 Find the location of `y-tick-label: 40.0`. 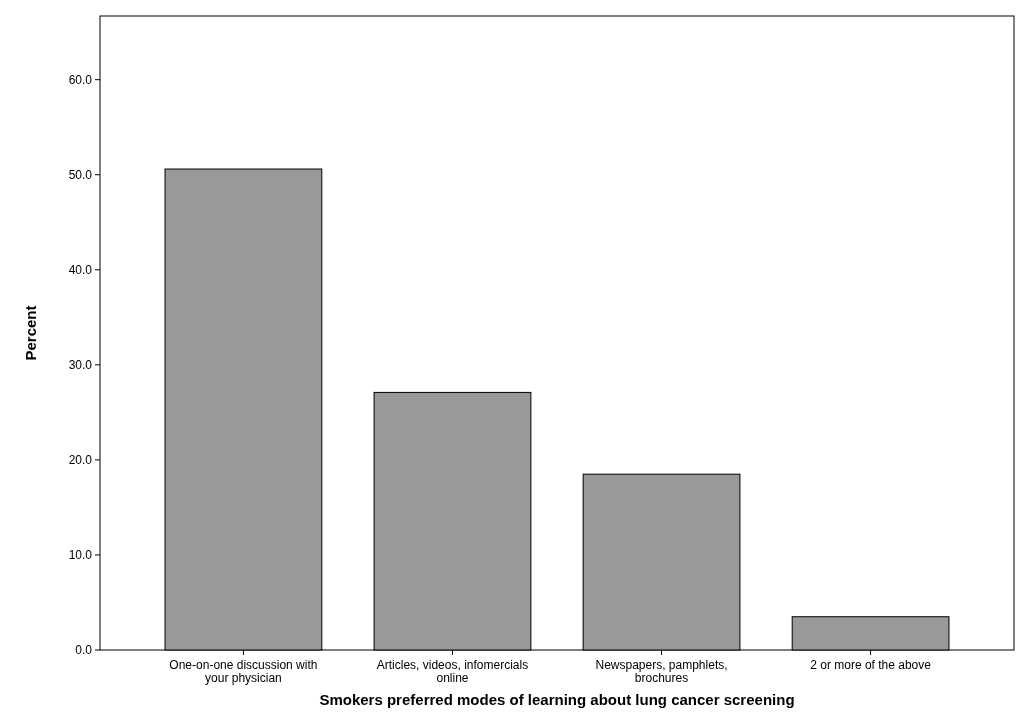

y-tick-label: 40.0 is located at coordinates (80, 269).